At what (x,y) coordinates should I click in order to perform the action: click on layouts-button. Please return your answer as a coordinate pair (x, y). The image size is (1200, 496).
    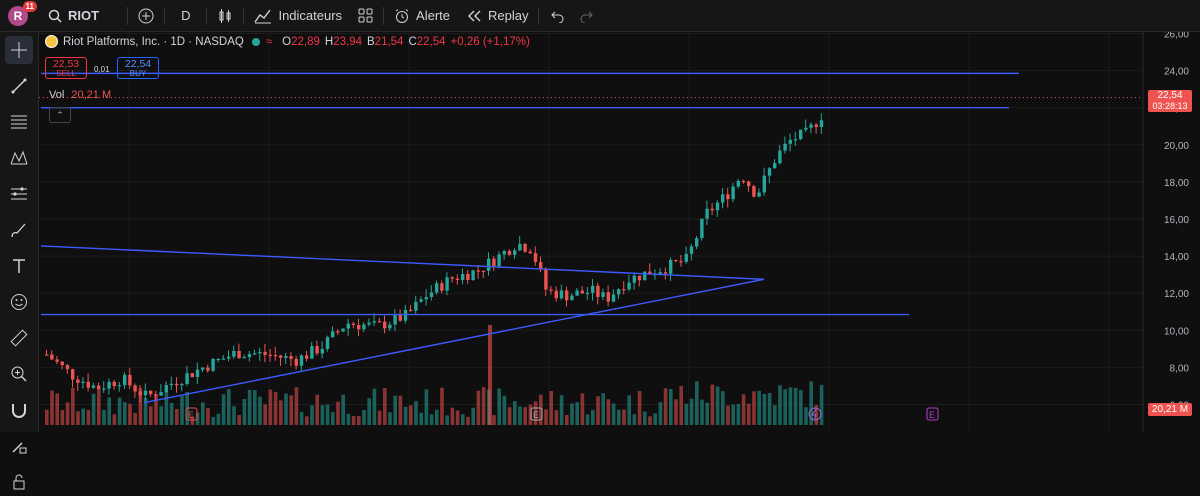
    Looking at the image, I should click on (365, 15).